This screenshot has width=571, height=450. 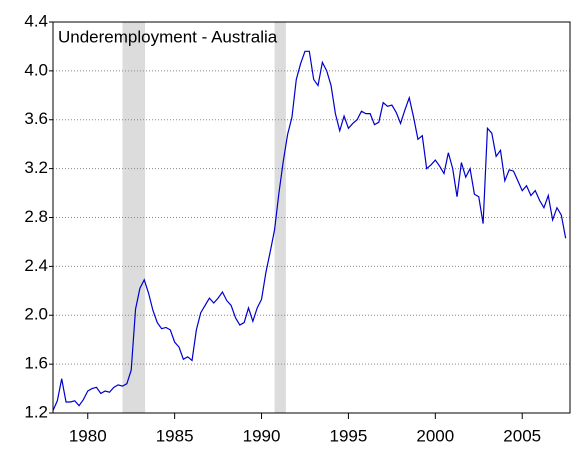 What do you see at coordinates (36, 314) in the screenshot?
I see `y-tick-label: 2.0` at bounding box center [36, 314].